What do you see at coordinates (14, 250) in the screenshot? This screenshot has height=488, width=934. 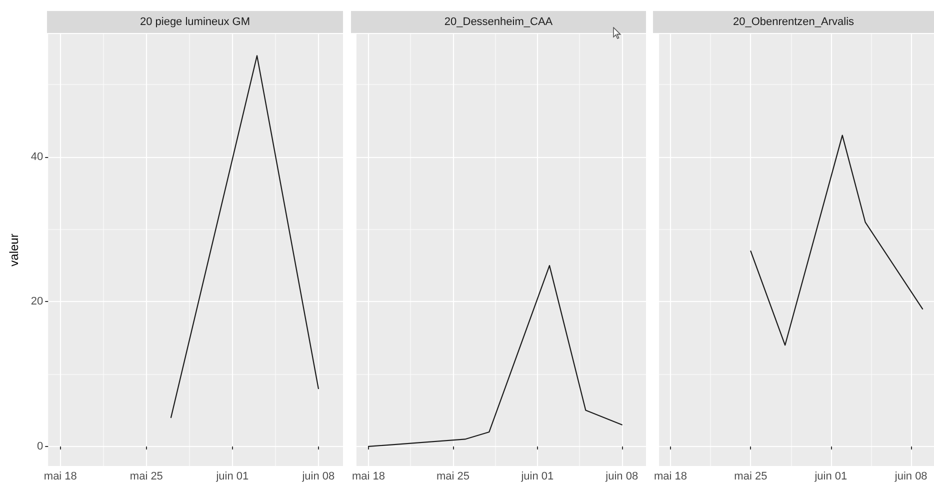 I see `y-axis-title: valeur` at bounding box center [14, 250].